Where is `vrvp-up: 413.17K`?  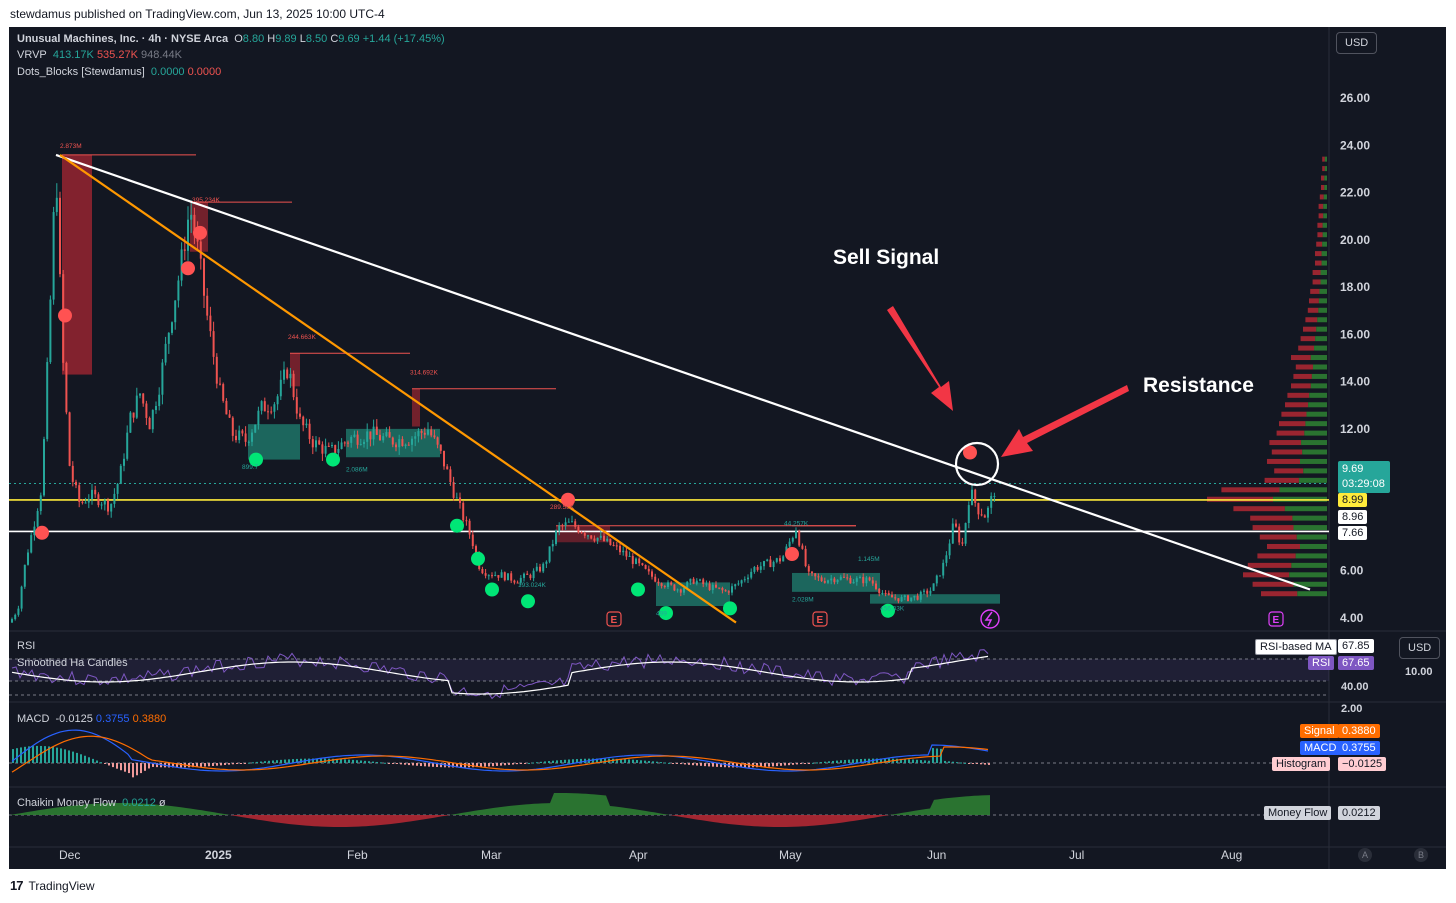
vrvp-up: 413.17K is located at coordinates (73, 55).